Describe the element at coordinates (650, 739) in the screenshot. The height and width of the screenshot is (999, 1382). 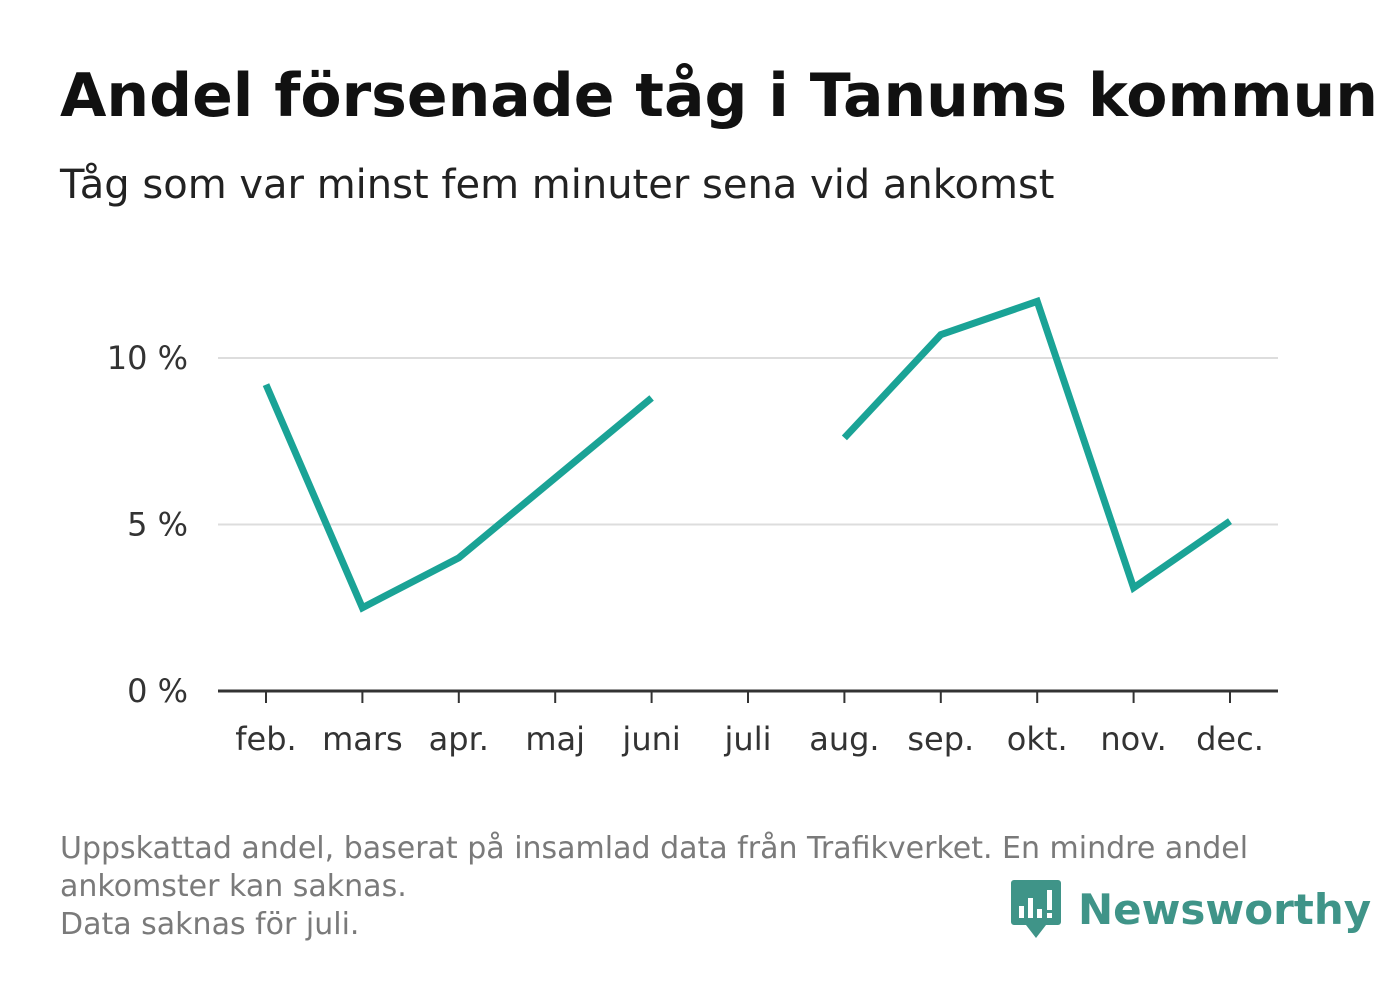
I see `x-tick-label: juni` at that location.